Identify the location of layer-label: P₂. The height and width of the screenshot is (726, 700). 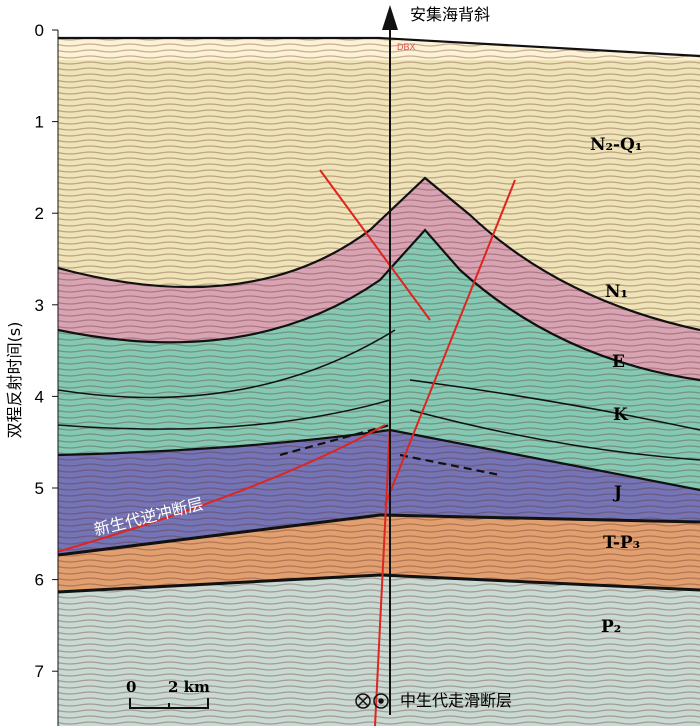
(611, 627).